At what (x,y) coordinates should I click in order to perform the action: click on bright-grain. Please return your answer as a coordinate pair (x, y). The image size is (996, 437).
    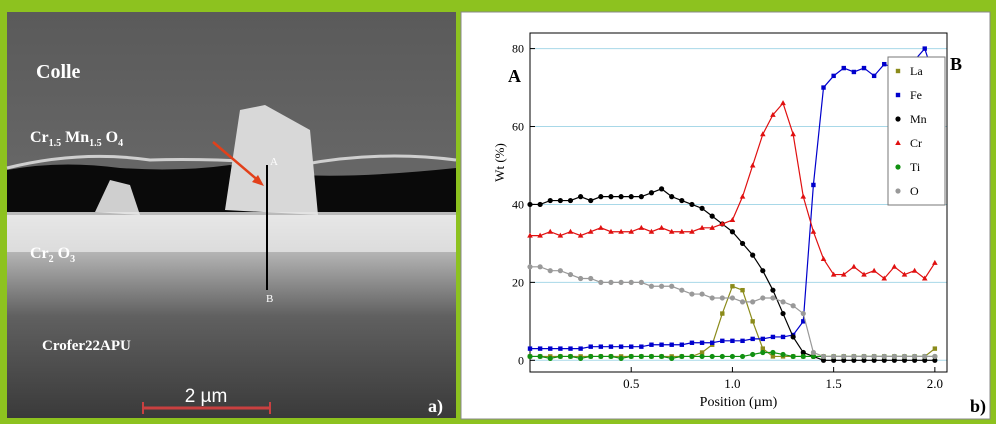
    Looking at the image, I should click on (271, 160).